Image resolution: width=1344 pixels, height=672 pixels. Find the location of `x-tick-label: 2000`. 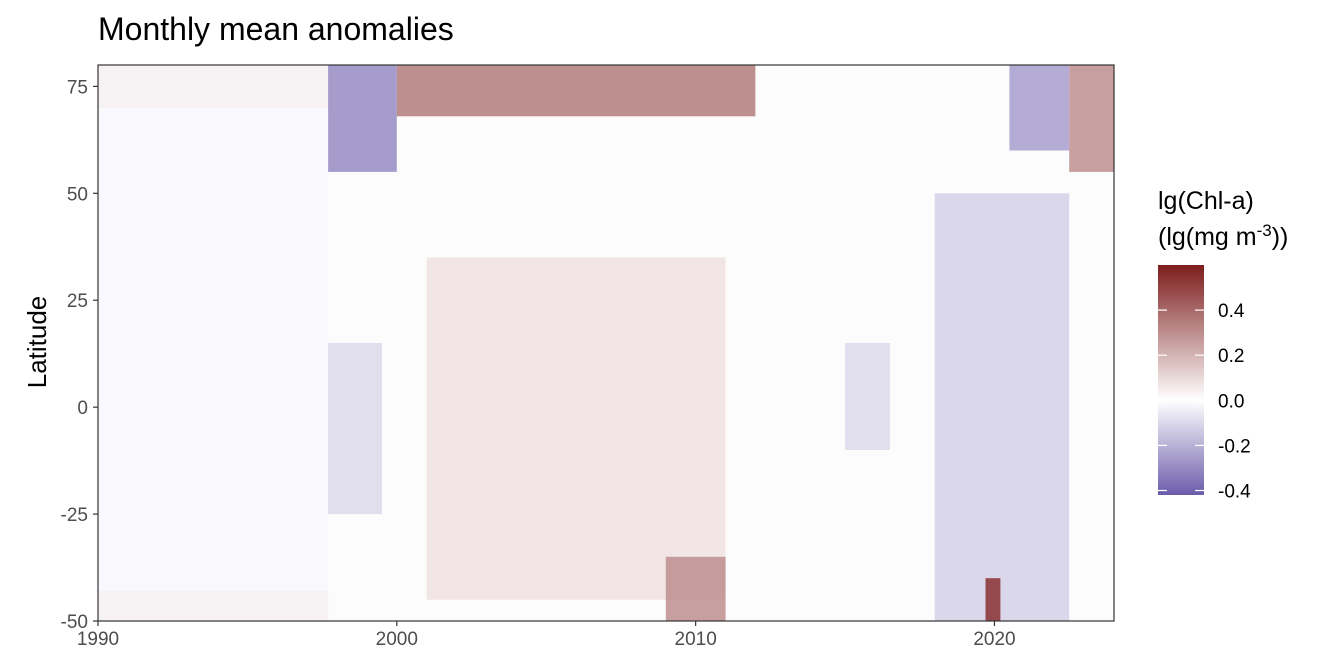

x-tick-label: 2000 is located at coordinates (397, 639).